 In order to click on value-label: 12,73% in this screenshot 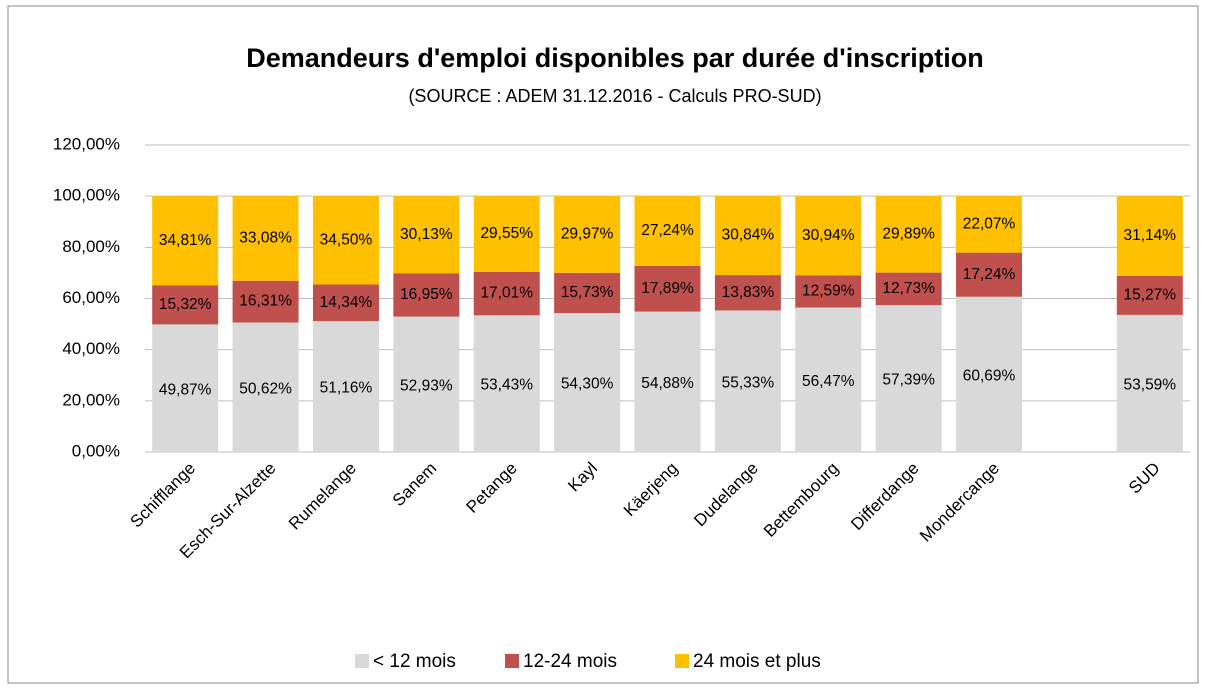, I will do `click(908, 288)`.